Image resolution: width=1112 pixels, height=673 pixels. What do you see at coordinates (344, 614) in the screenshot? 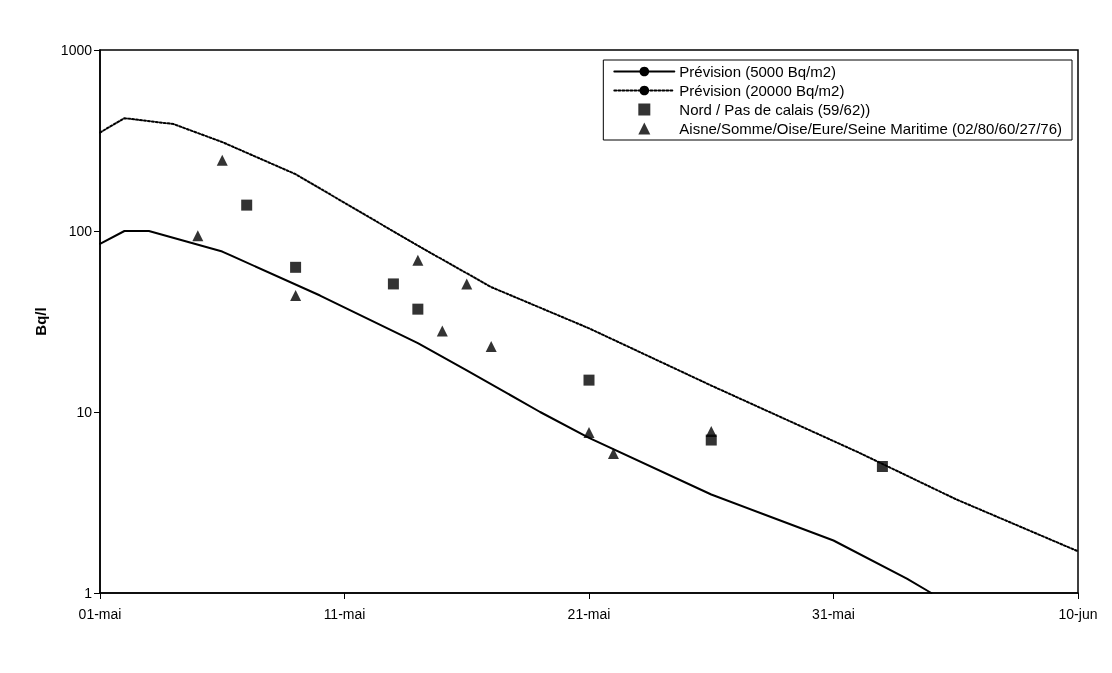
I see `x-tick-label: 11-mai` at bounding box center [344, 614].